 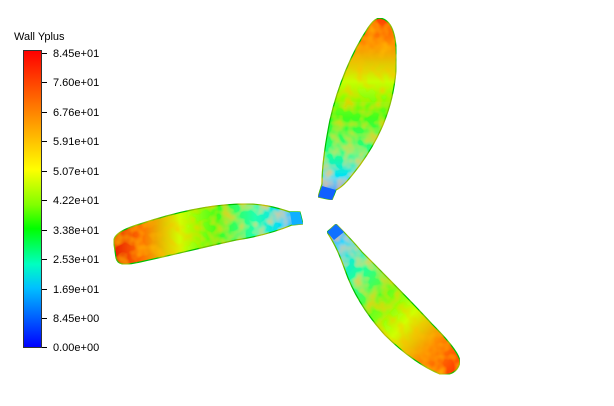 What do you see at coordinates (76, 290) in the screenshot?
I see `colorbar-label: 1.69e+01` at bounding box center [76, 290].